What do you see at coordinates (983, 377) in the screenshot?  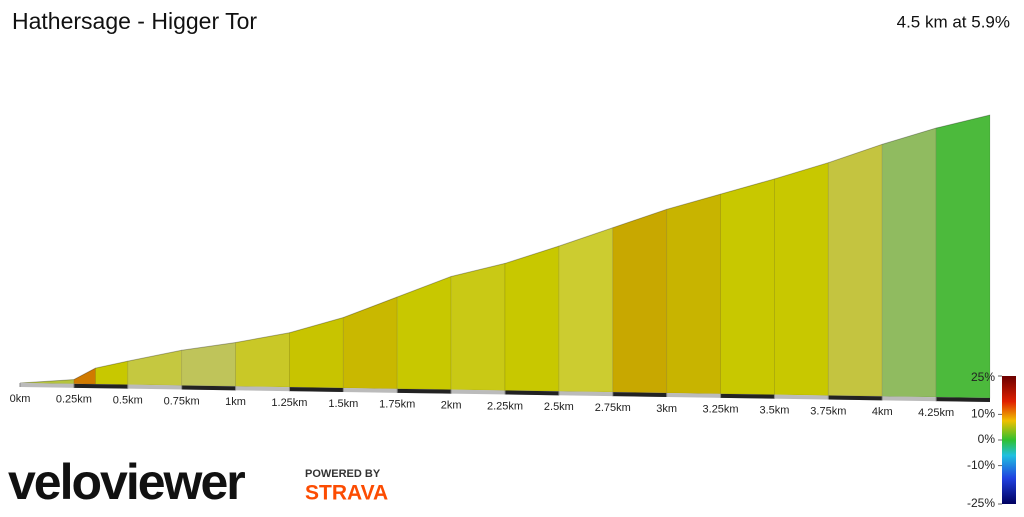 I see `colorbar-label: 25%` at bounding box center [983, 377].